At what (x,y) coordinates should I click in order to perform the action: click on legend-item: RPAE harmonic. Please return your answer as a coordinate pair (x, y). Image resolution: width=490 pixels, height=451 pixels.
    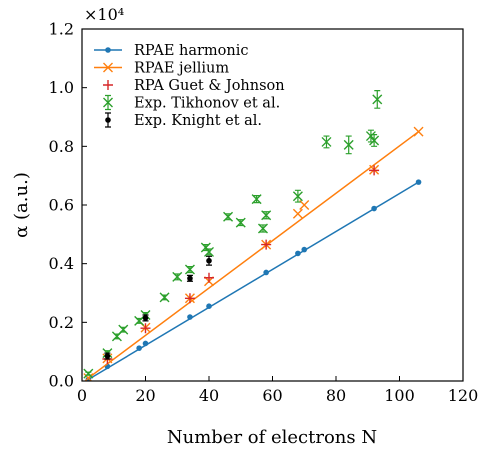
    Looking at the image, I should click on (171, 51).